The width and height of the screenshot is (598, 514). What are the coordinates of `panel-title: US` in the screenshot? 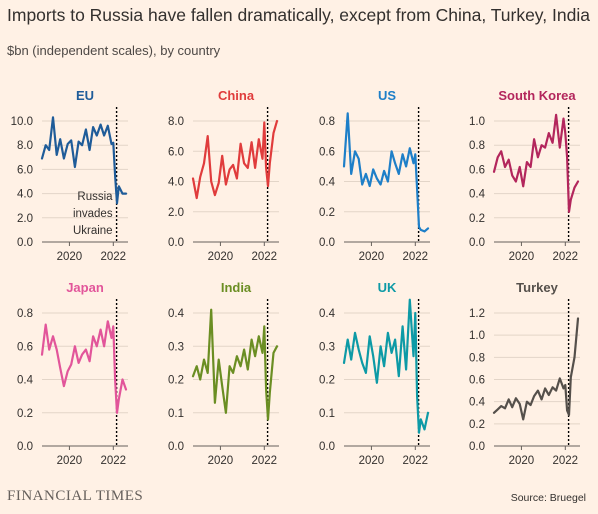 It's located at (387, 95).